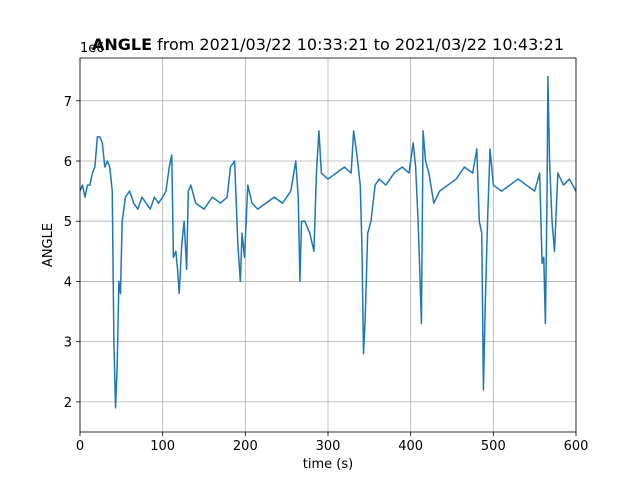 This screenshot has width=640, height=480. Describe the element at coordinates (48, 245) in the screenshot. I see `y-axis-label: ANGLE` at that location.